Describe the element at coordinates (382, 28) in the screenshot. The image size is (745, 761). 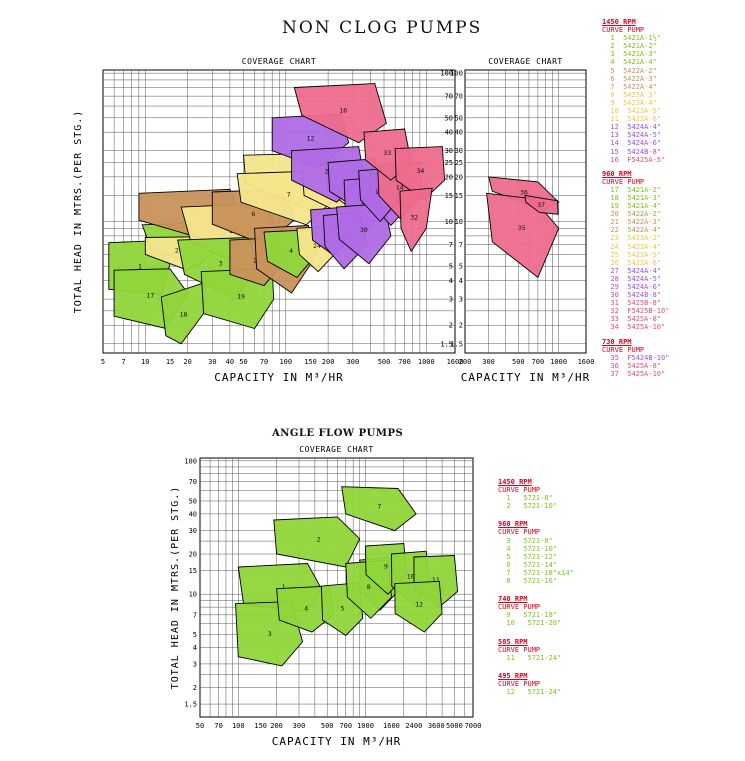
I see `non-clog-title: NON CLOG PUMPS` at that location.